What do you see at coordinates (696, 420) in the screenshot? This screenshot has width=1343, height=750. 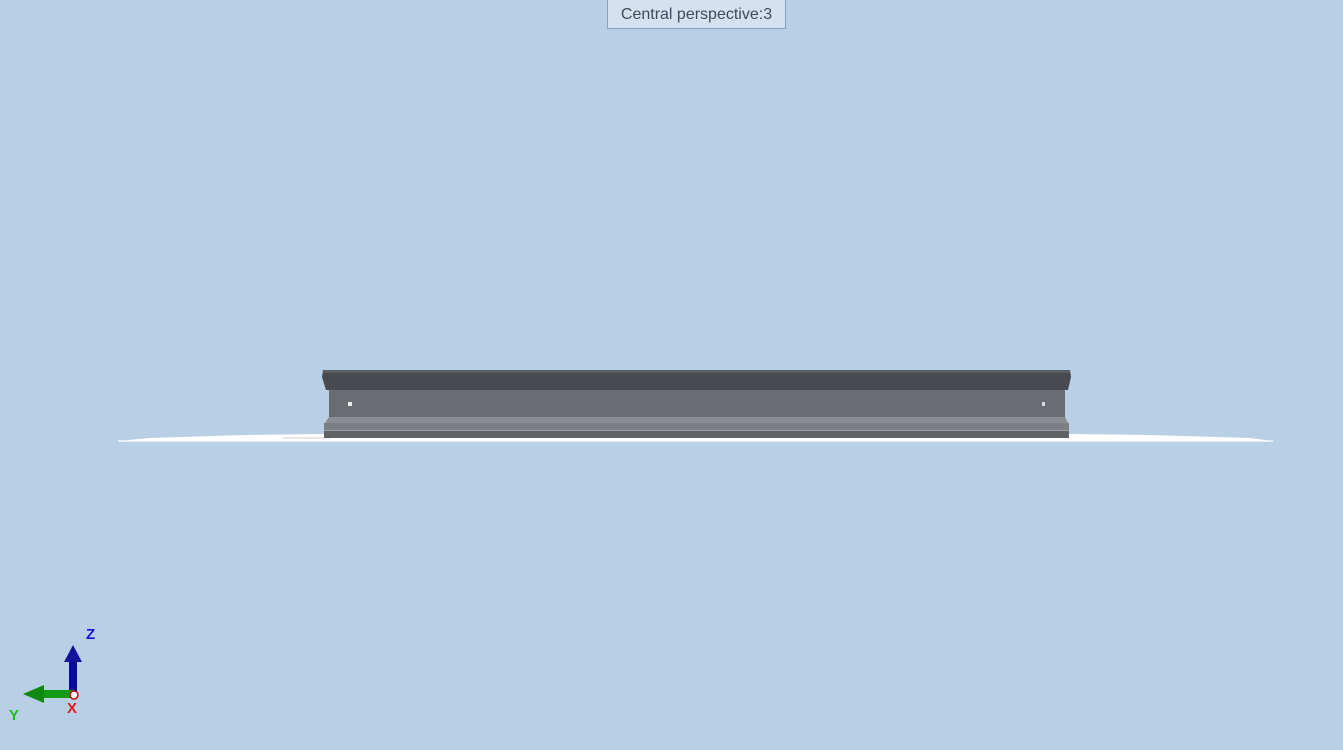 I see `lower-chamfer` at bounding box center [696, 420].